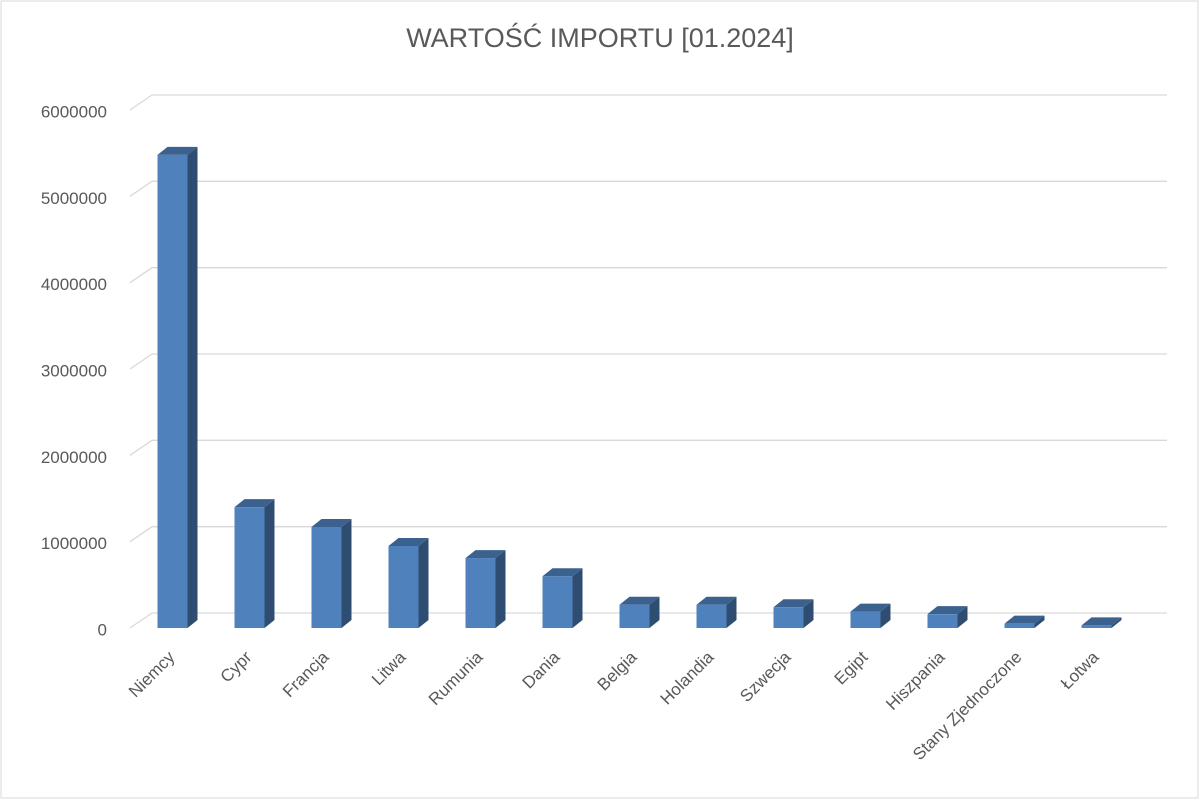 The image size is (1200, 805). Describe the element at coordinates (74, 111) in the screenshot. I see `y-tick-label: 6000000` at that location.